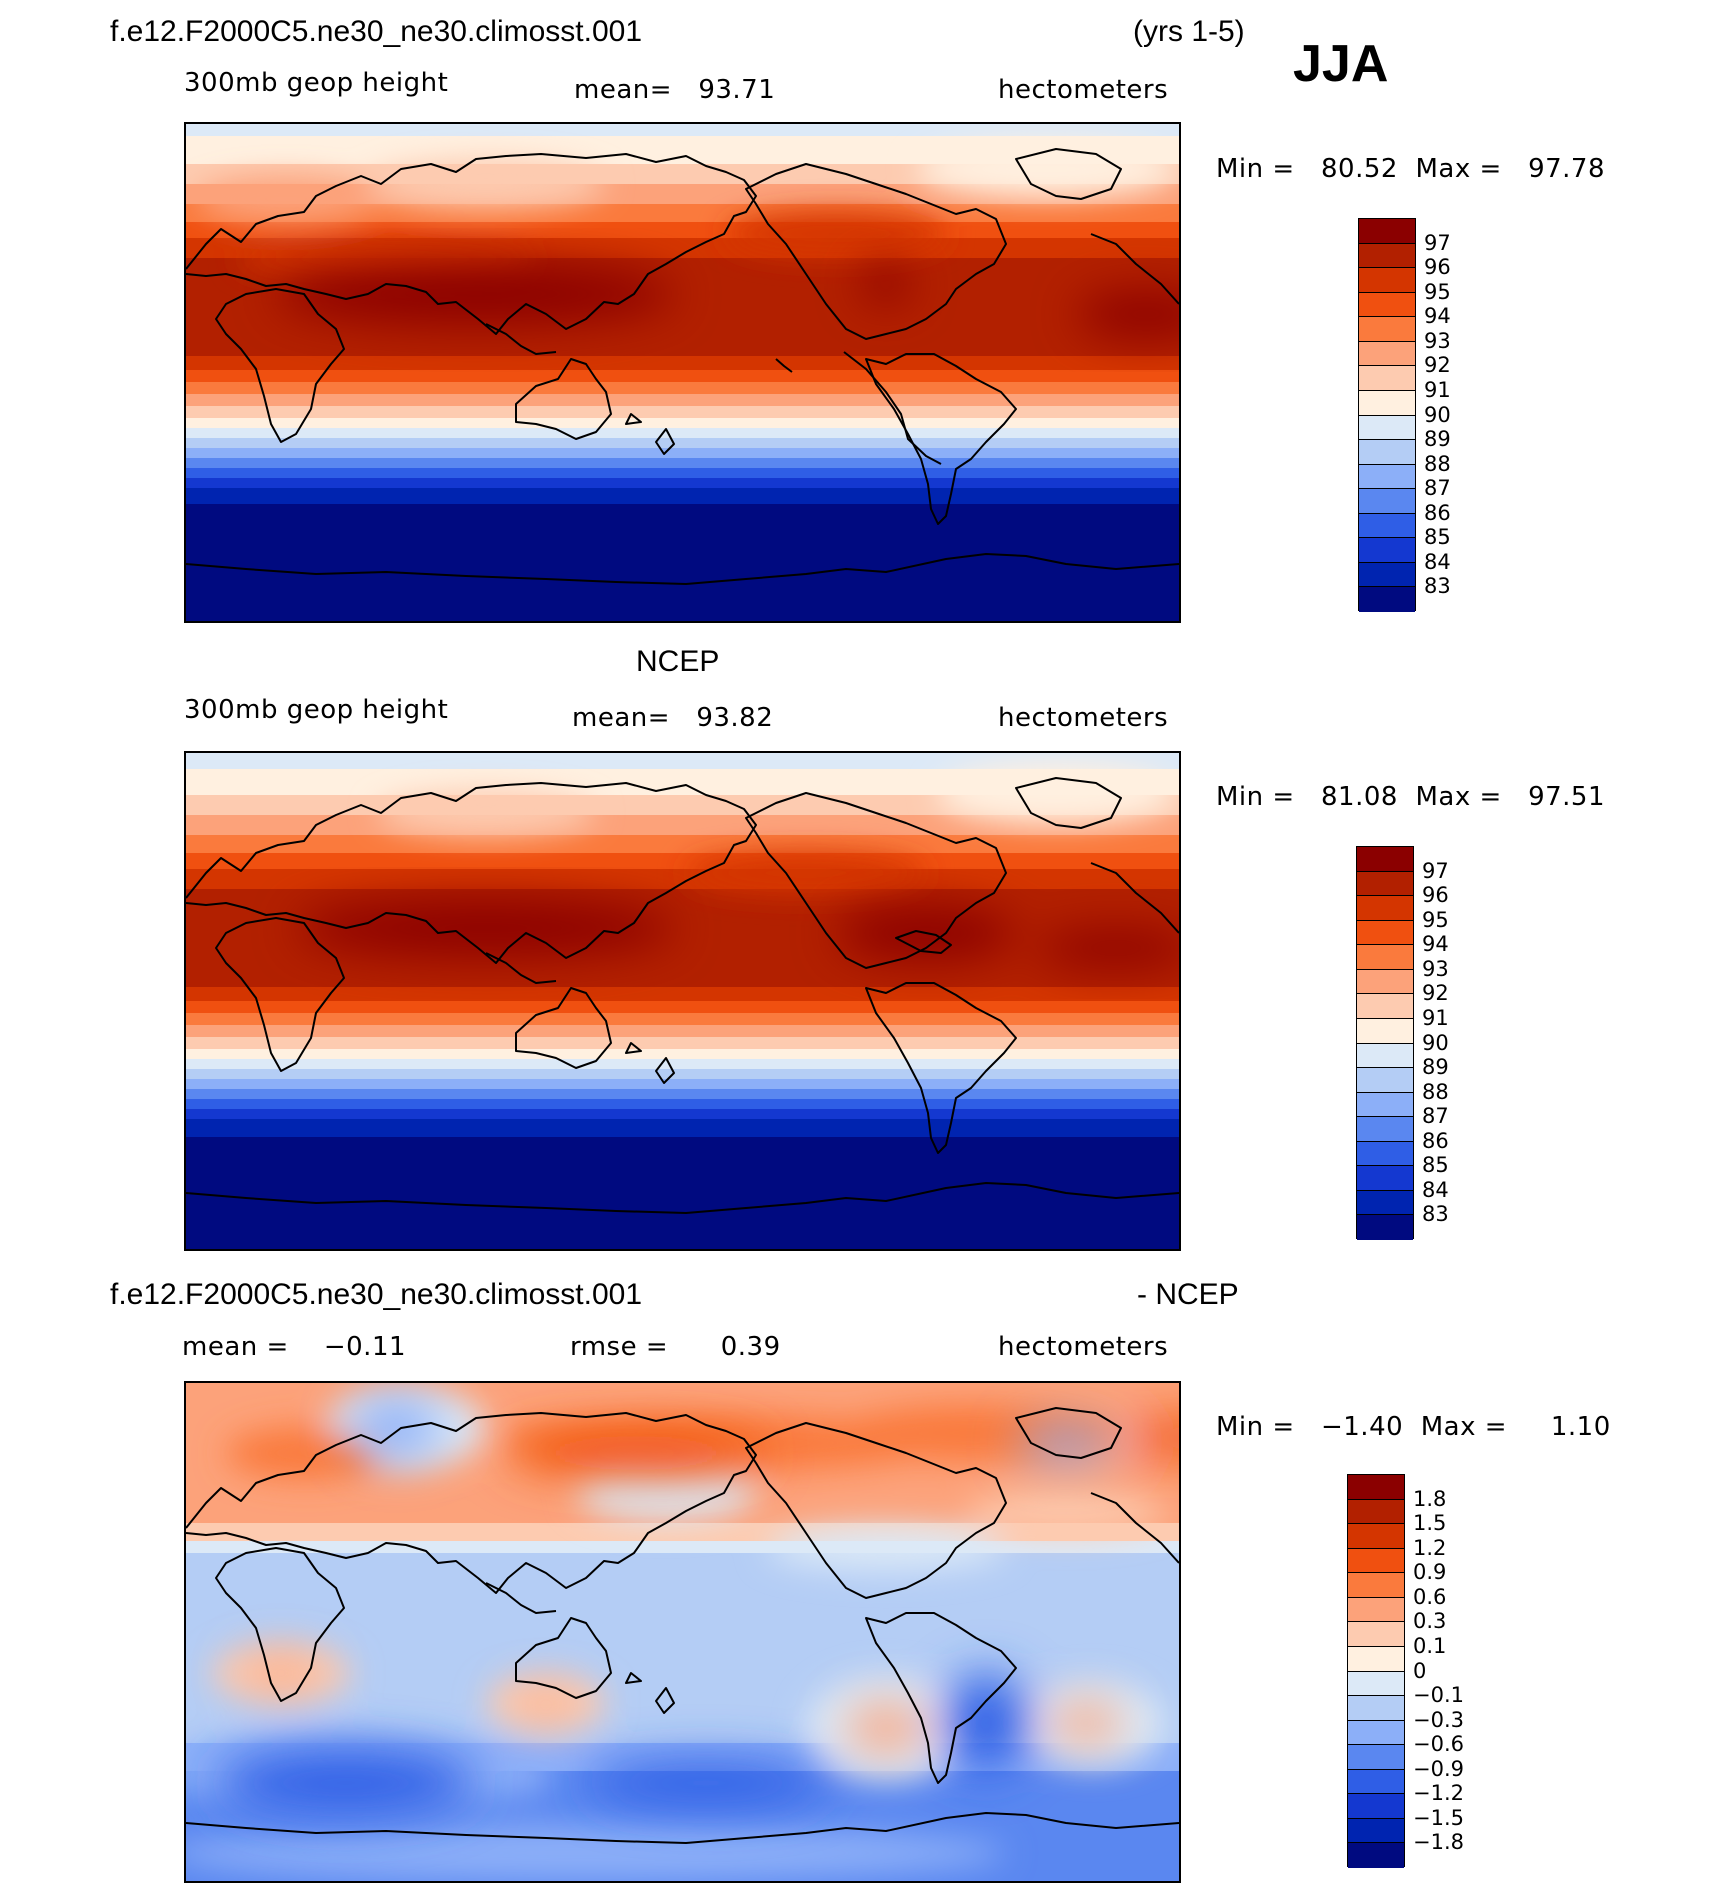  Describe the element at coordinates (1566, 797) in the screenshot. I see `panel2-max-value: 97.51` at that location.